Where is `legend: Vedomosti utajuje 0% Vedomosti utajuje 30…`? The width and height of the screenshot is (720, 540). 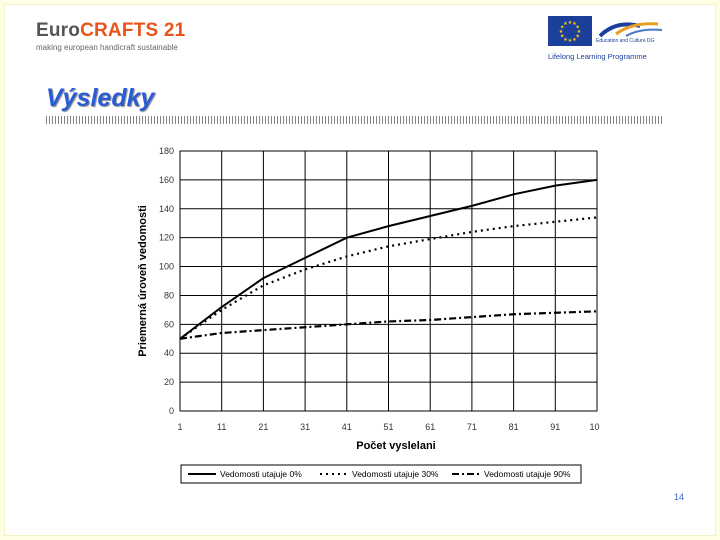 legend: Vedomosti utajuje 0% Vedomosti utajuje 30… is located at coordinates (381, 474).